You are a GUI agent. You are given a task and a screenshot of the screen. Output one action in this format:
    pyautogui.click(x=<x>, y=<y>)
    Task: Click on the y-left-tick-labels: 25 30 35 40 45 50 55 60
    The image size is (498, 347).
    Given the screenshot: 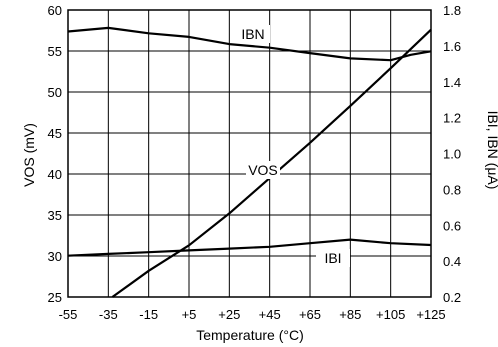 What is the action you would take?
    pyautogui.click(x=55, y=154)
    